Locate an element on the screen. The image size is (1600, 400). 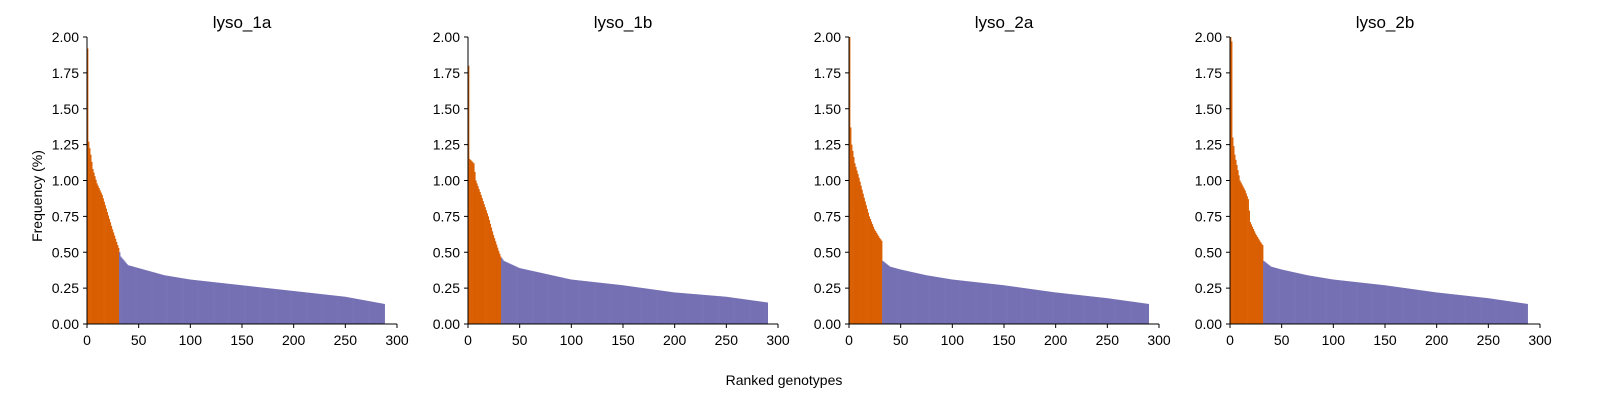
y-tick-label: 1.75 is located at coordinates (1208, 73).